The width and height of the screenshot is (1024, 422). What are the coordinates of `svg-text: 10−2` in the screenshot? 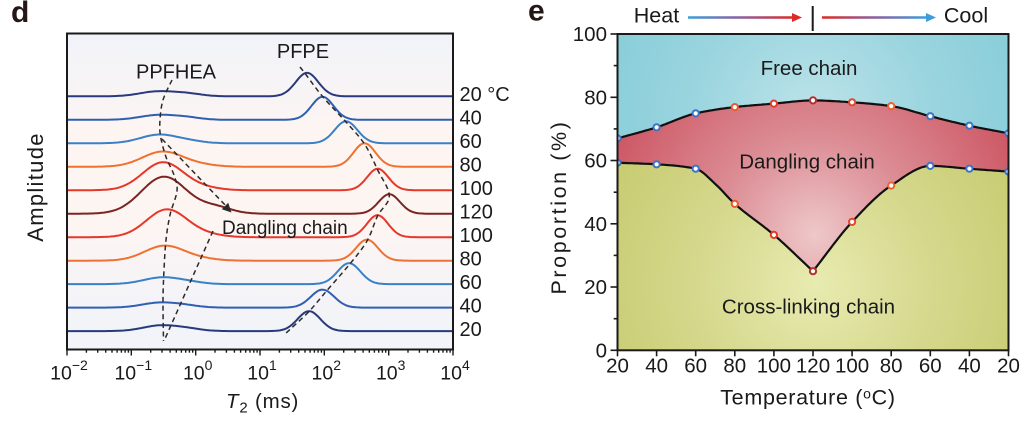 It's located at (69, 371).